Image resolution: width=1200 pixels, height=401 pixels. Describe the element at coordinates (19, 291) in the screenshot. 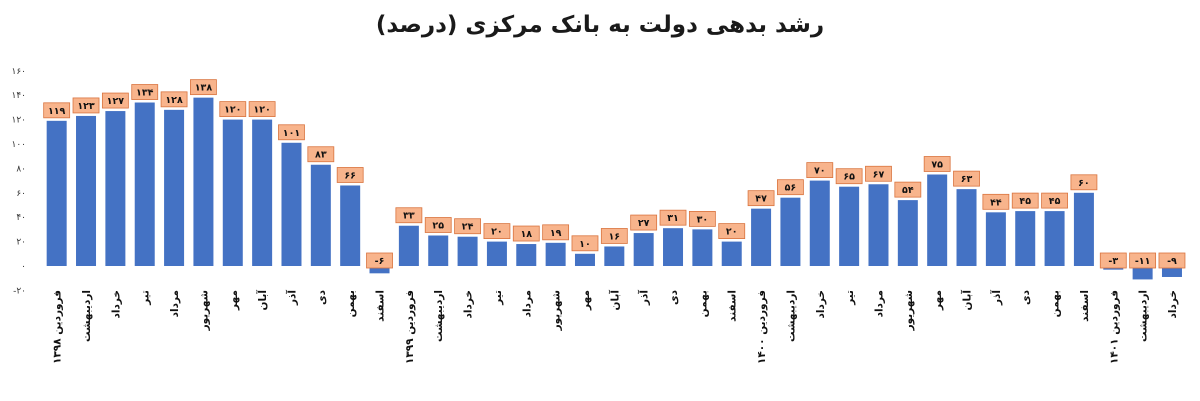

I see `y-tick-label: -۲۰` at that location.